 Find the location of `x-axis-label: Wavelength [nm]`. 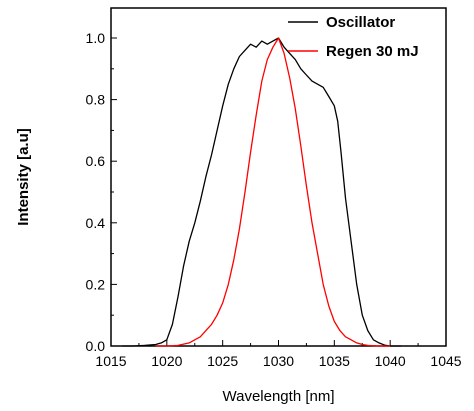

x-axis-label: Wavelength [nm] is located at coordinates (279, 396).